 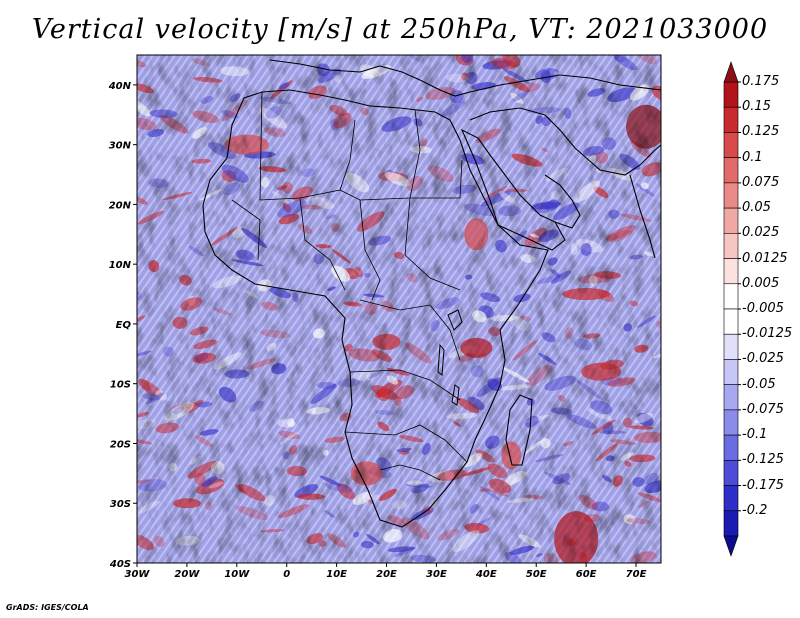 I want to click on colorbar-level-label: 0.175, so click(x=761, y=81).